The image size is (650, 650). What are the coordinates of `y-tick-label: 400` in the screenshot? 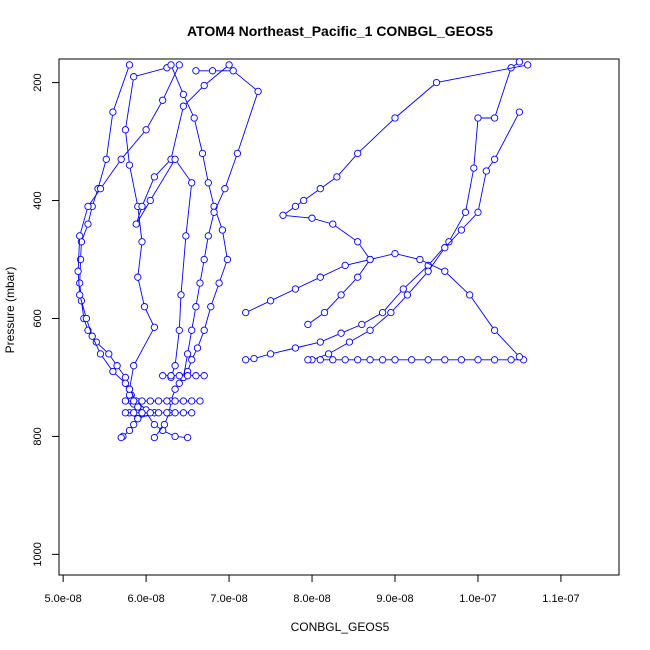 It's located at (38, 200).